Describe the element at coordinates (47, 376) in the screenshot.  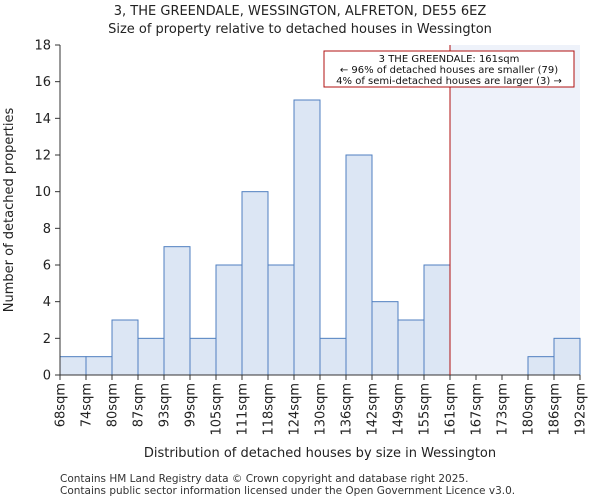
I see `y-tick-label: 0` at that location.